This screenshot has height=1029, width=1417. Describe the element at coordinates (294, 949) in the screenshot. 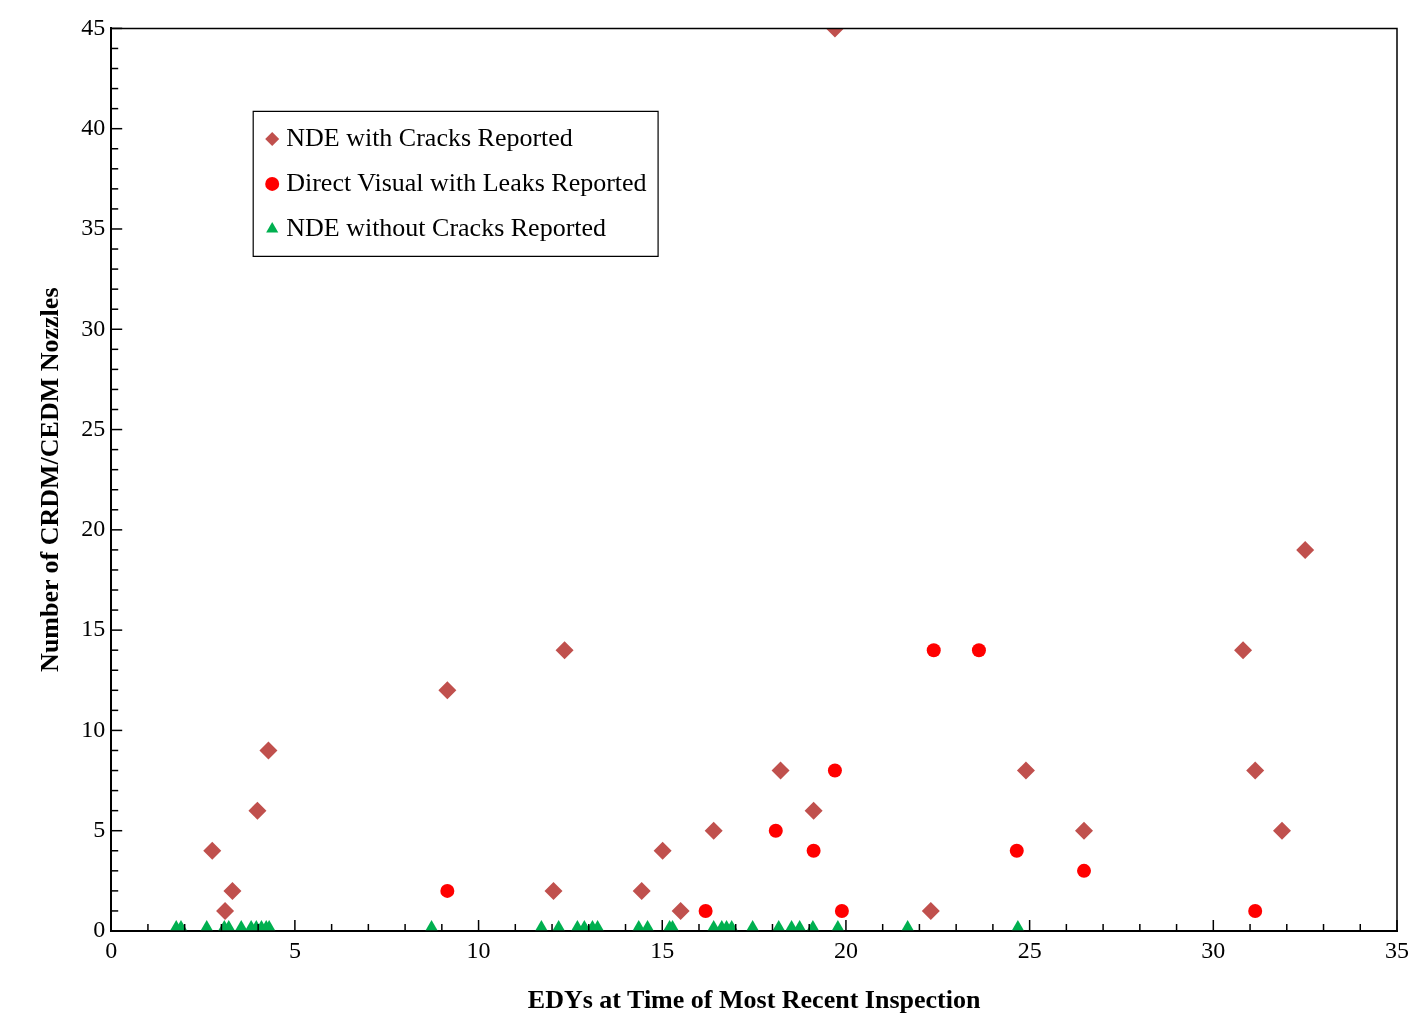

I see `x-tick-label: 5` at that location.